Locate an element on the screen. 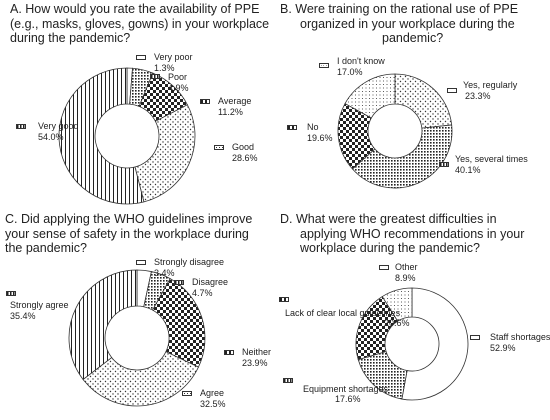 The height and width of the screenshot is (420, 550). chart-slice-i-don-t-know is located at coordinates (370, 96).